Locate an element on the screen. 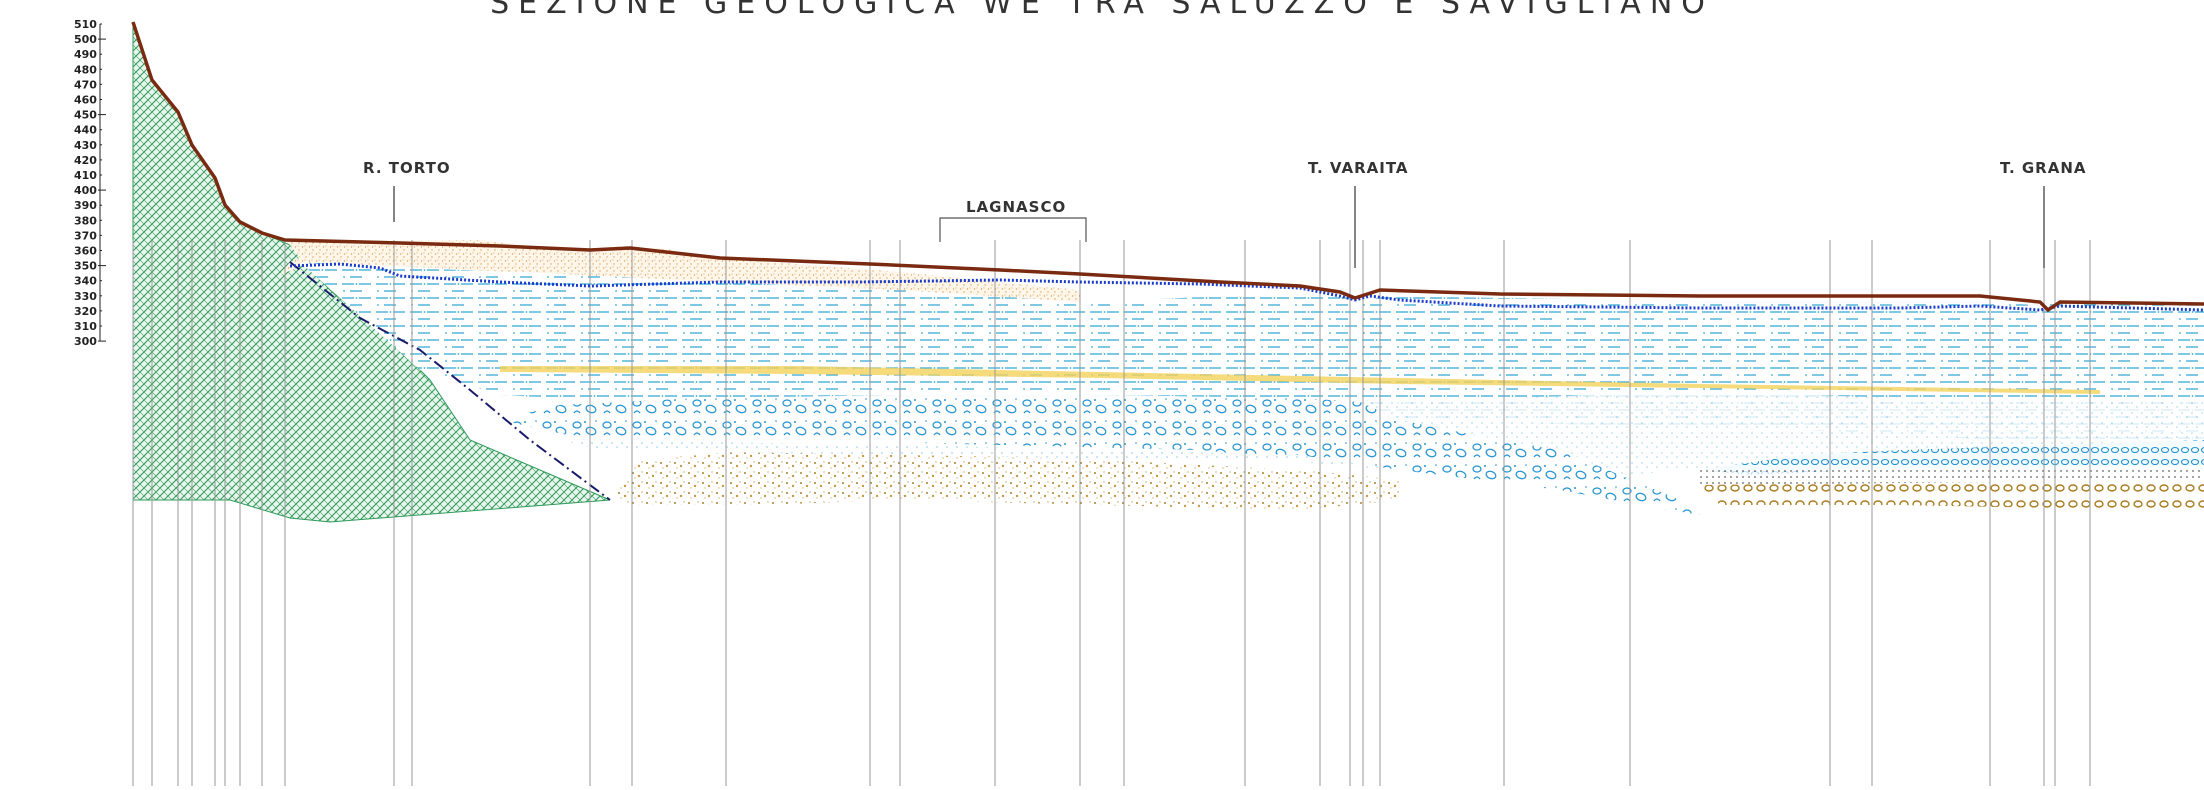  brown-gravel-layer is located at coordinates (1005, 480).